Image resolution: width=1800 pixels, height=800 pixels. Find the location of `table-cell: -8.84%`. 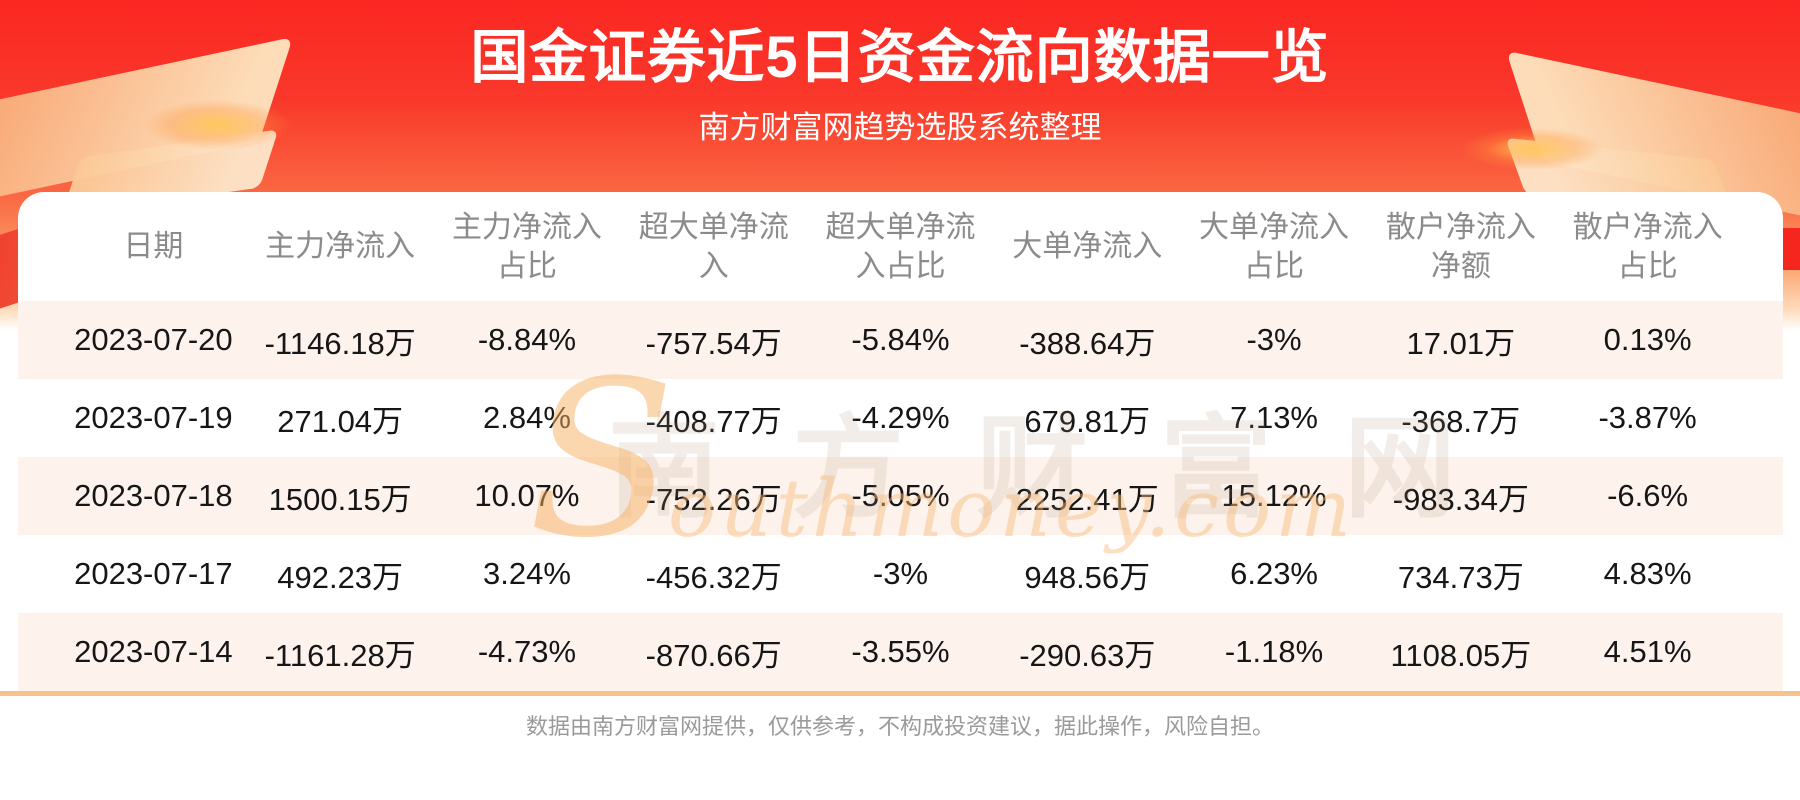

table-cell: -8.84% is located at coordinates (527, 339).